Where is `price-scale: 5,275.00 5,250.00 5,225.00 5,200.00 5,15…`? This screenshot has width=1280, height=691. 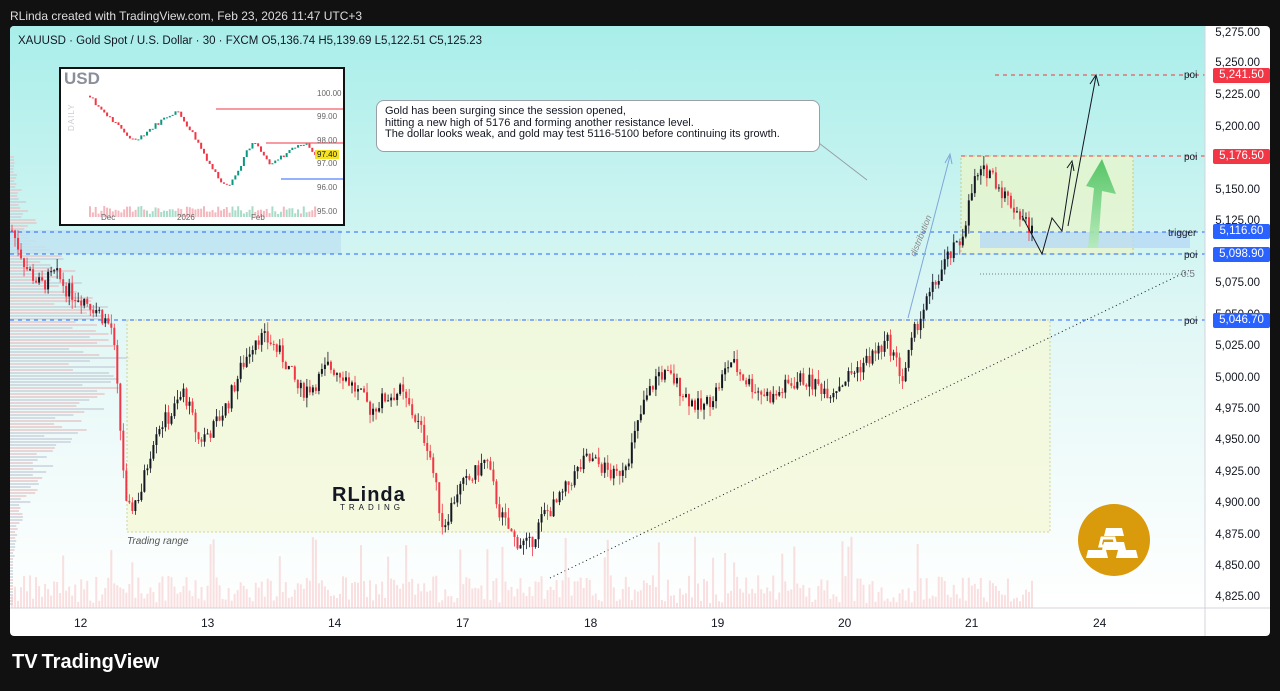
price-scale: 5,275.00 5,250.00 5,225.00 5,200.00 5,15… is located at coordinates (1237, 331).